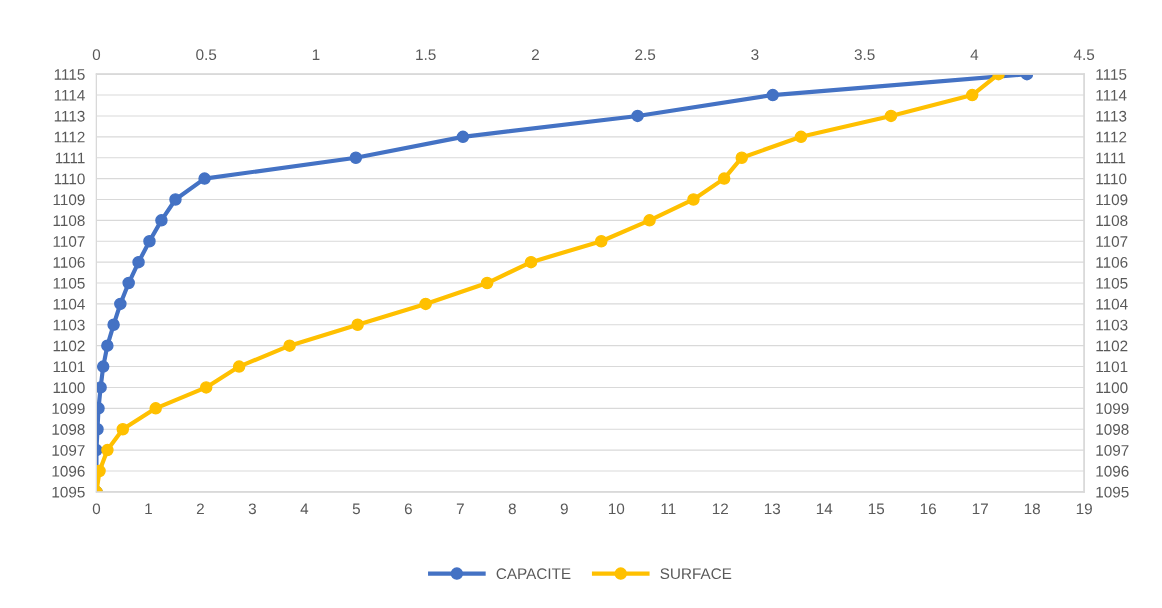 The width and height of the screenshot is (1162, 608). Describe the element at coordinates (1112, 325) in the screenshot. I see `y2-tick-label: 1103` at that location.